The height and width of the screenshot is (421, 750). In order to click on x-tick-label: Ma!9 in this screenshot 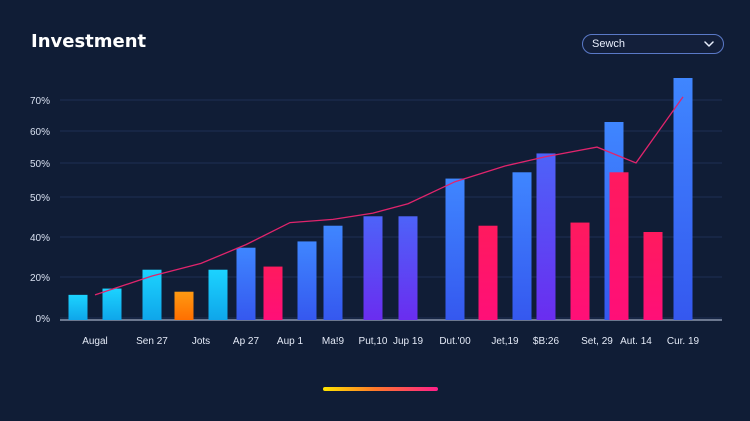, I will do `click(333, 341)`.